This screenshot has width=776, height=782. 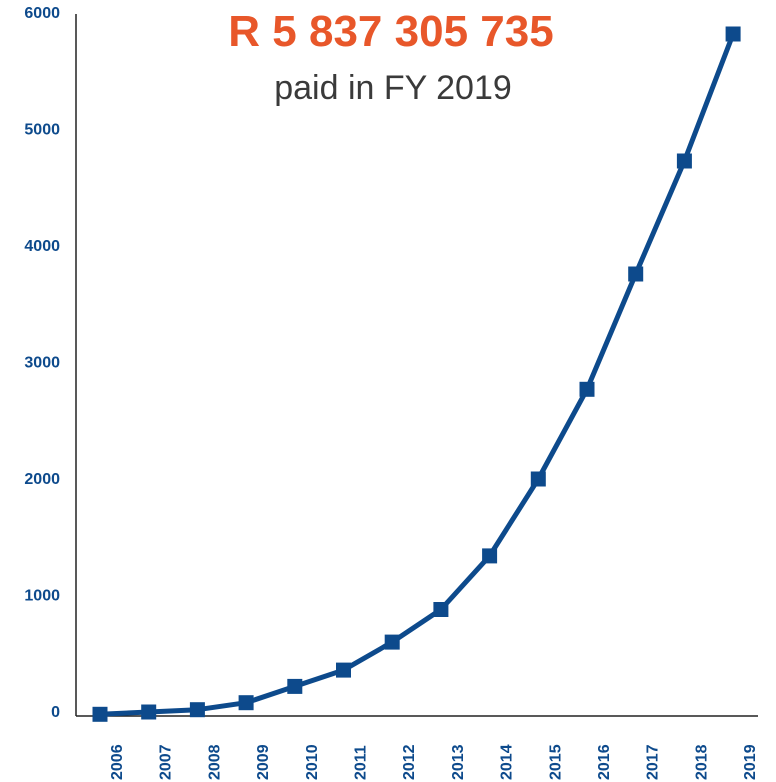 I want to click on headline-amount: R 5 837 305 735, so click(x=390, y=31).